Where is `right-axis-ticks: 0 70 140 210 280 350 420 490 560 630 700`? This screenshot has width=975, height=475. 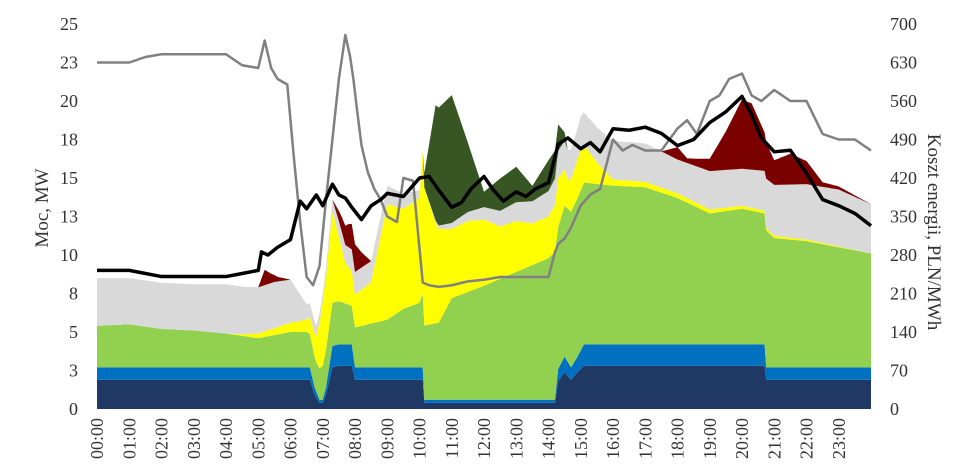 right-axis-ticks: 0 70 140 210 280 350 420 490 560 630 700 is located at coordinates (903, 216).